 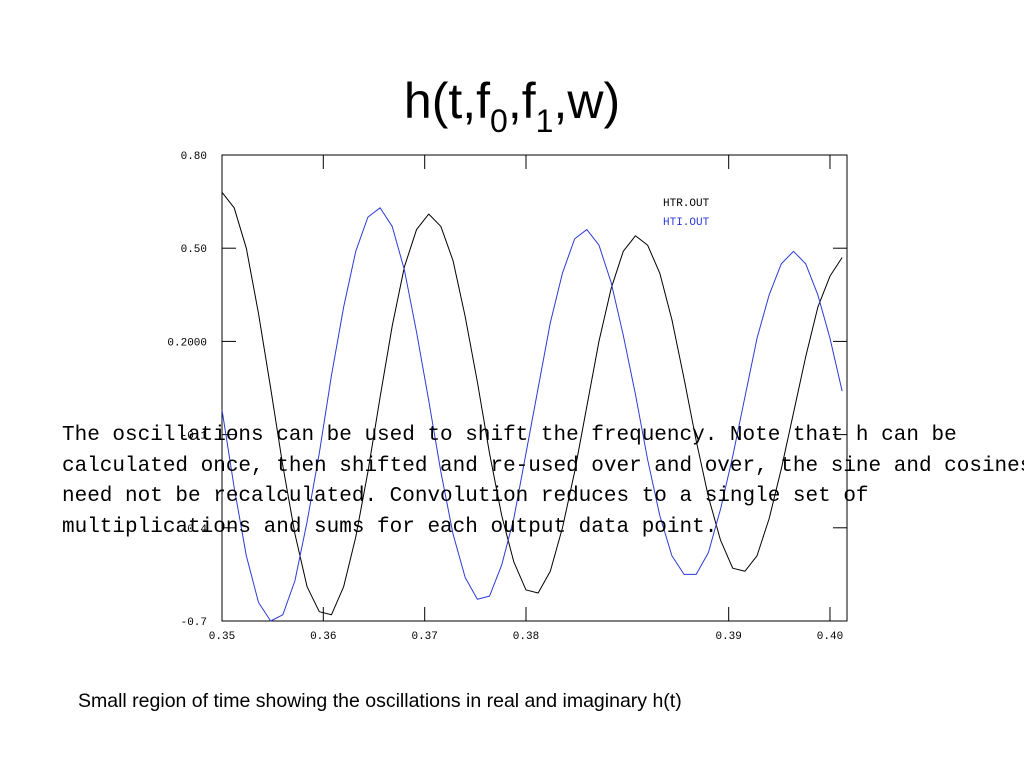 I want to click on y-tick-label: -0.4, so click(x=194, y=530).